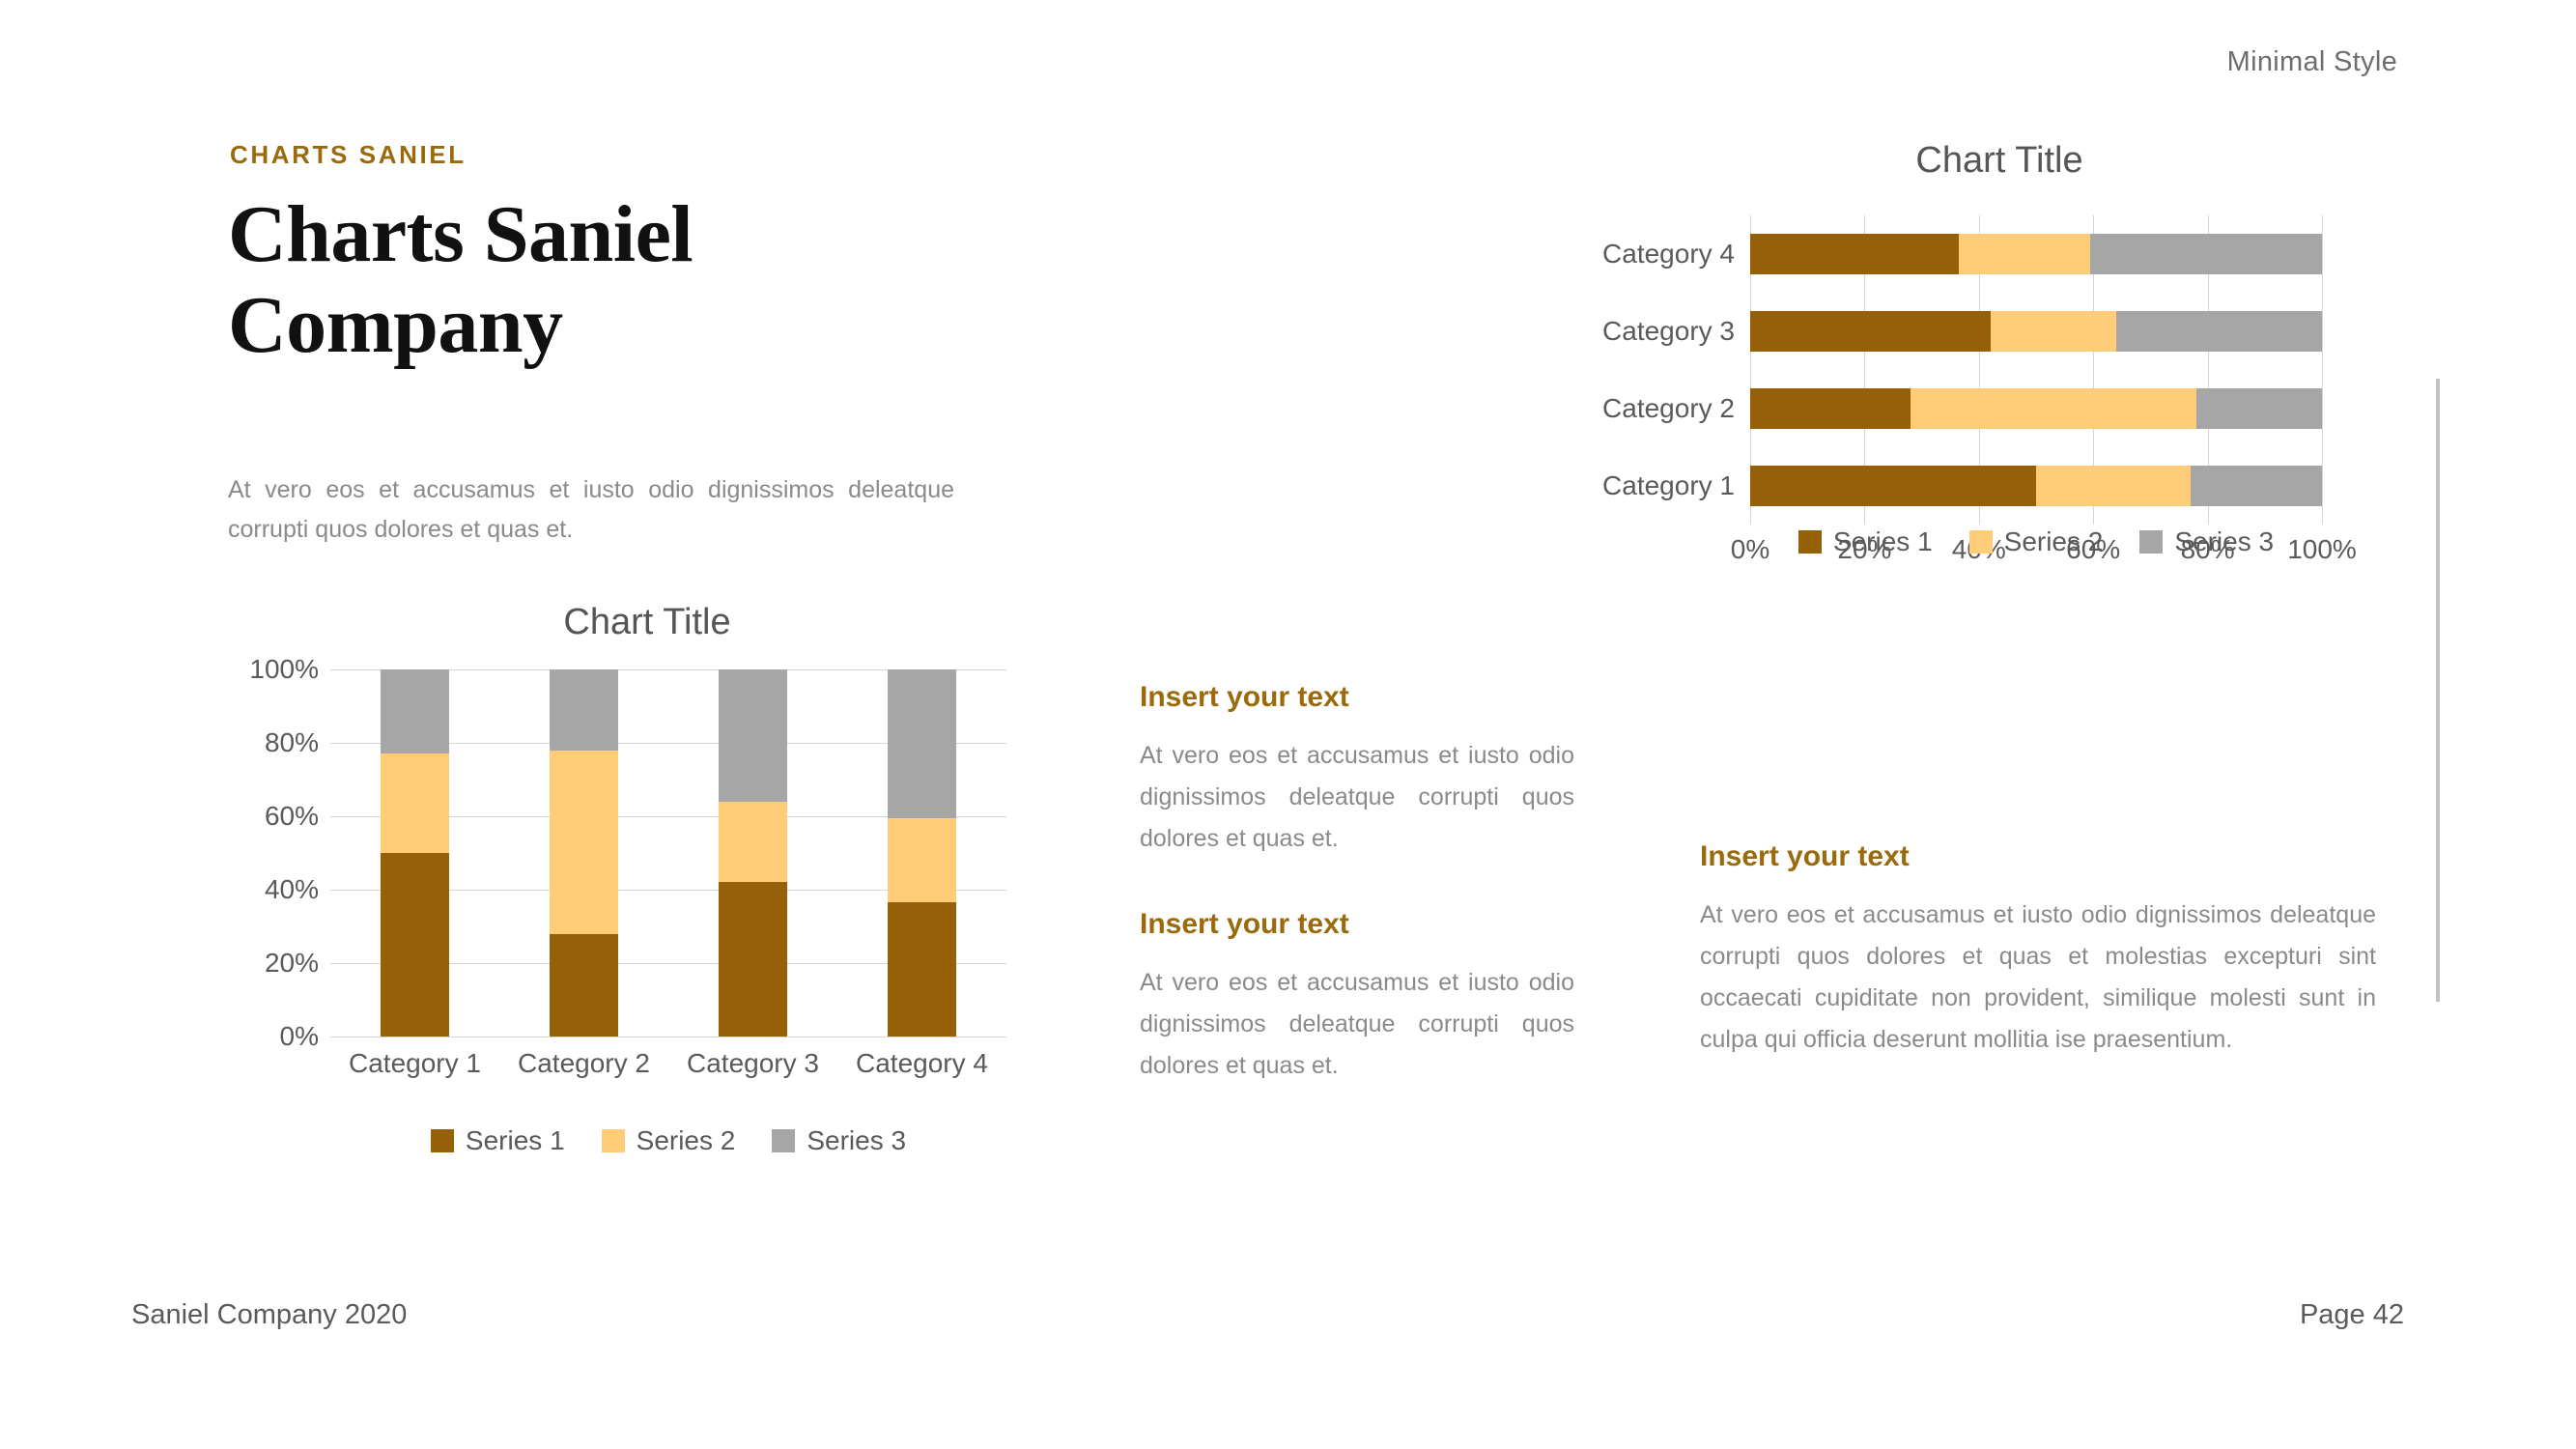 This screenshot has height=1449, width=2576. Describe the element at coordinates (1668, 254) in the screenshot. I see `y-axis-category-label: Category 4` at that location.